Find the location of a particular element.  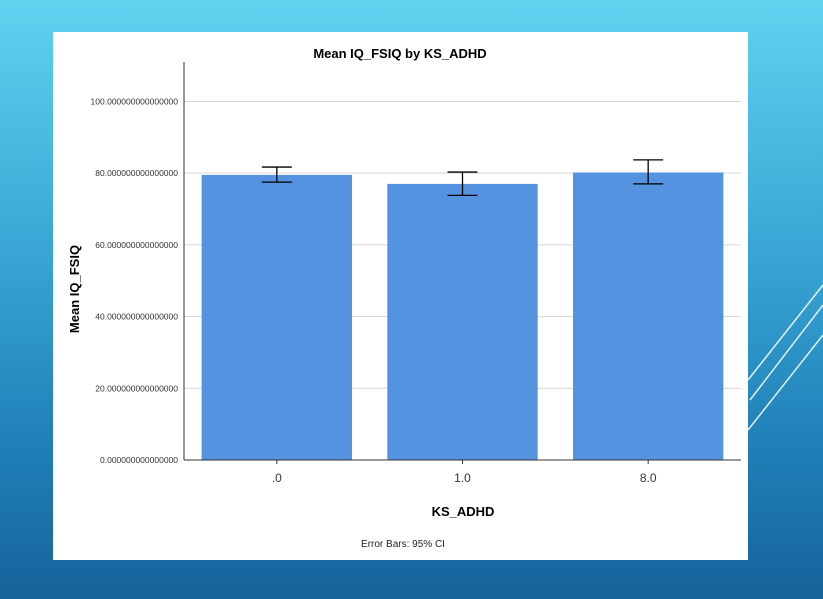

y-tick-label: 20.000000000000000 is located at coordinates (136, 388).